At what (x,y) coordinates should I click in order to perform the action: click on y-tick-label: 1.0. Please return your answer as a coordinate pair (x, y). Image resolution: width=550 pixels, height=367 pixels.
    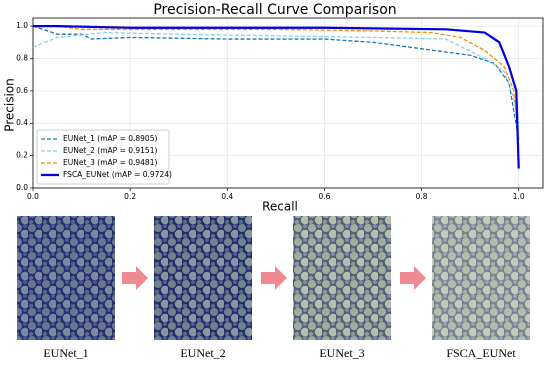
    Looking at the image, I should click on (22, 25).